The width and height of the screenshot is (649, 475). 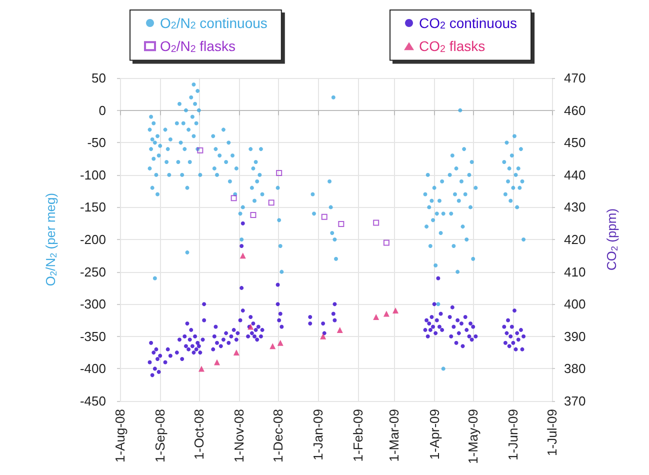 I want to click on x-tick-label: 1-Jul-09, so click(x=552, y=432).